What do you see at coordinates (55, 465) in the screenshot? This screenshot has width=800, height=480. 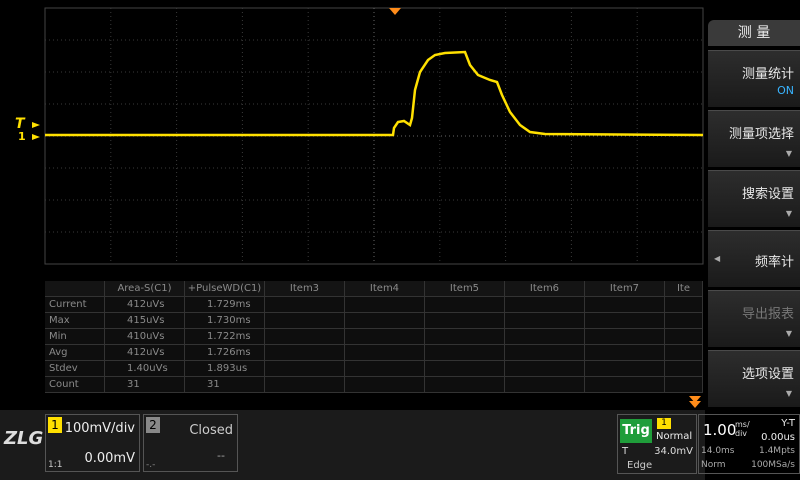 I see `probe-ratio: 1:1` at bounding box center [55, 465].